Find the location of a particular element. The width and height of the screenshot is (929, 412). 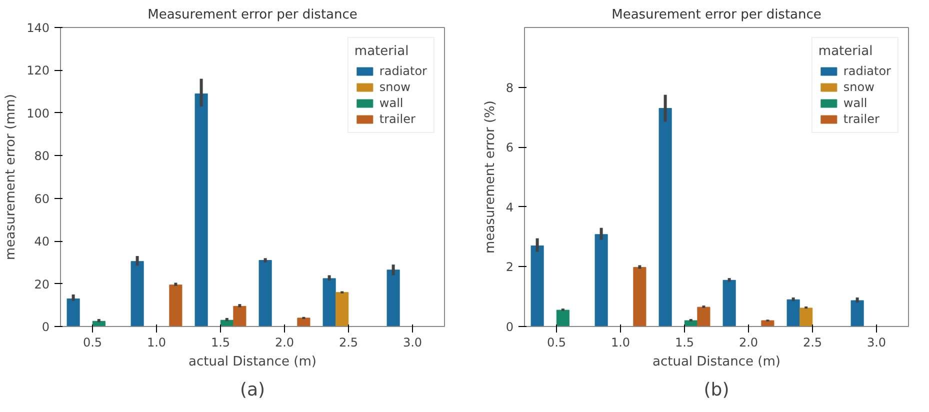

y-tick-label: 4 is located at coordinates (510, 207).